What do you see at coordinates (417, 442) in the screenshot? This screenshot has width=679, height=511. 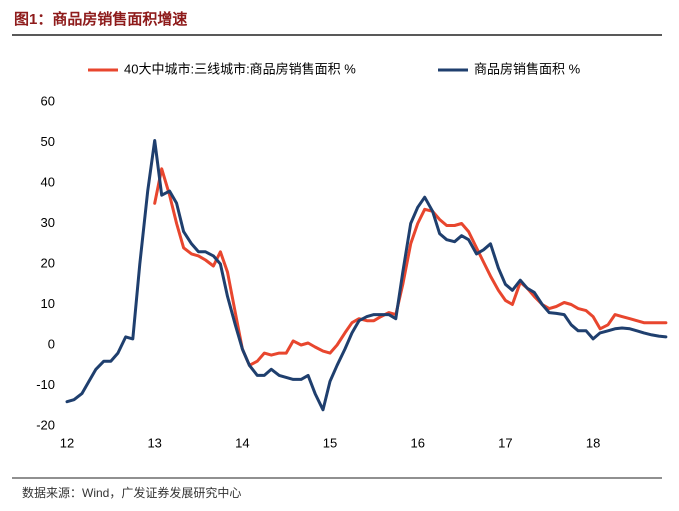 I see `x-tick-label: 16` at bounding box center [417, 442].